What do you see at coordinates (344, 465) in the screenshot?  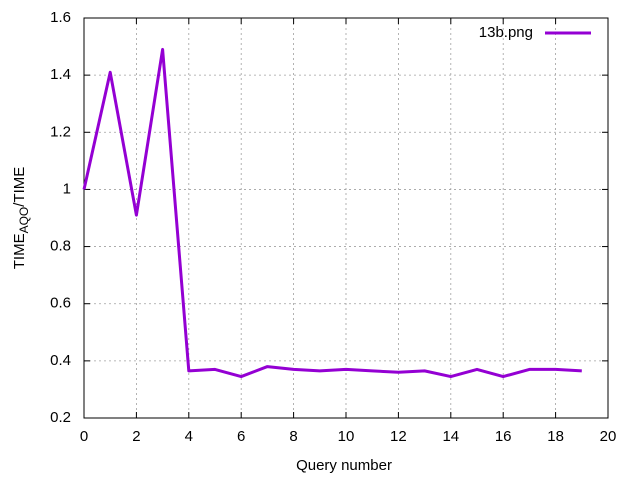 I see `x-axis-label: Query number` at bounding box center [344, 465].